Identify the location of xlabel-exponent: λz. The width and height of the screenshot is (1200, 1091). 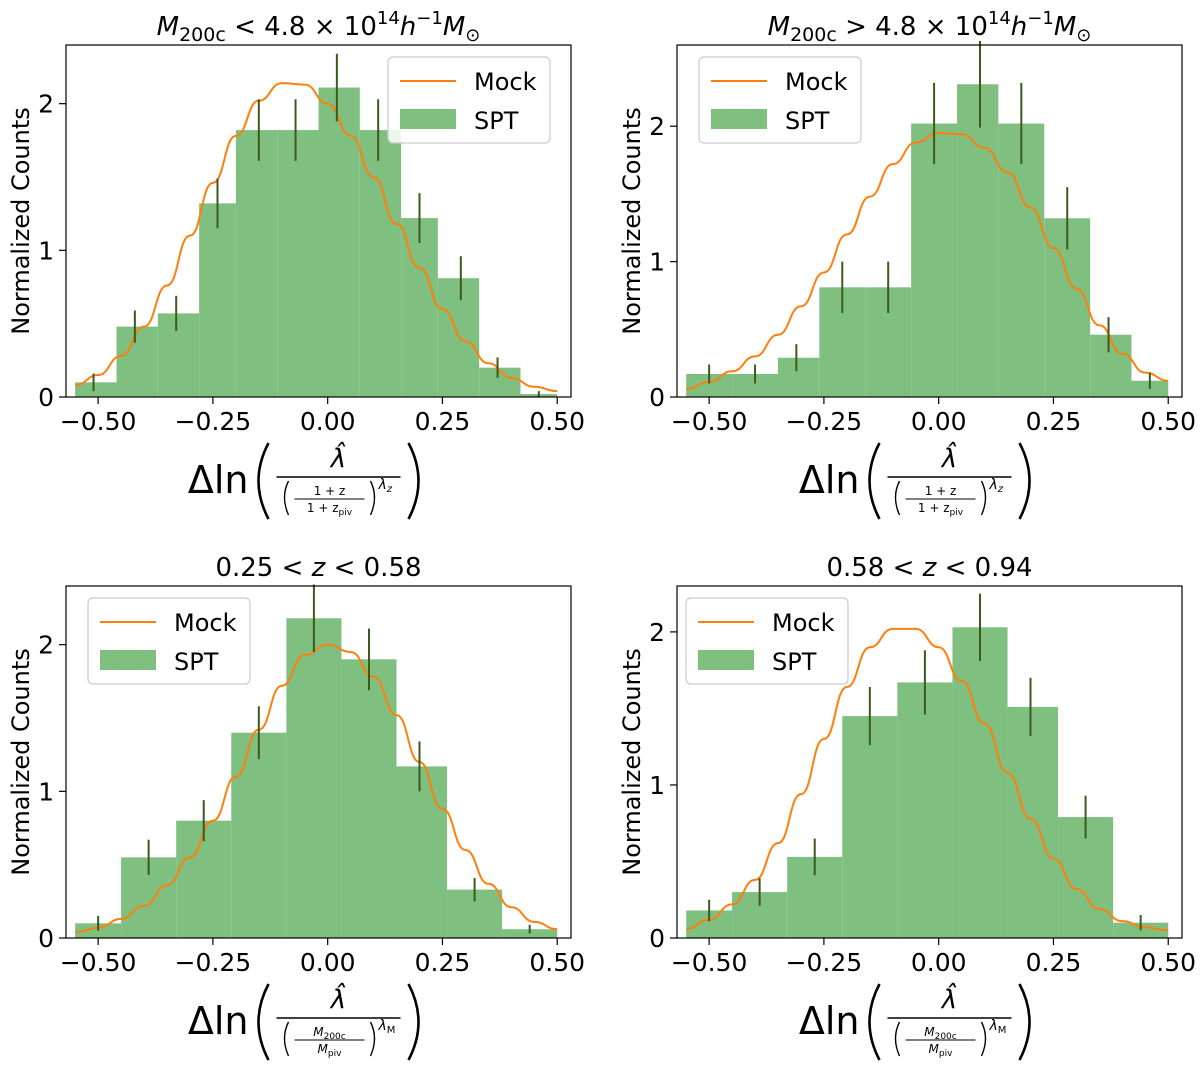
(996, 486).